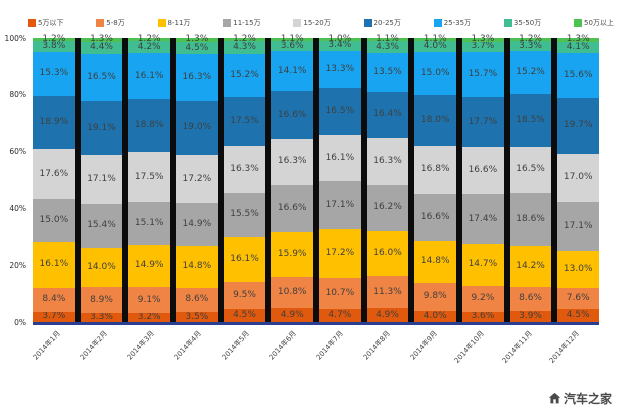  I want to click on bar-segment: 3.4%, so click(340, 46).